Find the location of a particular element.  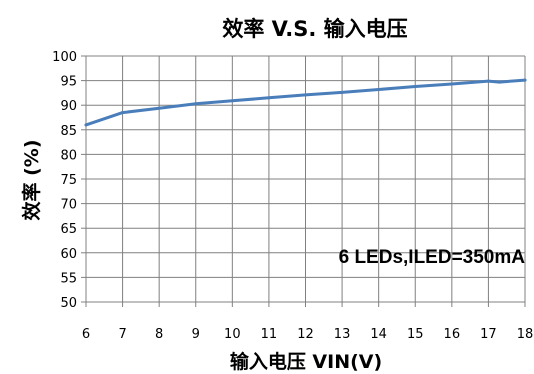

y-tick-label: 85 is located at coordinates (68, 131).